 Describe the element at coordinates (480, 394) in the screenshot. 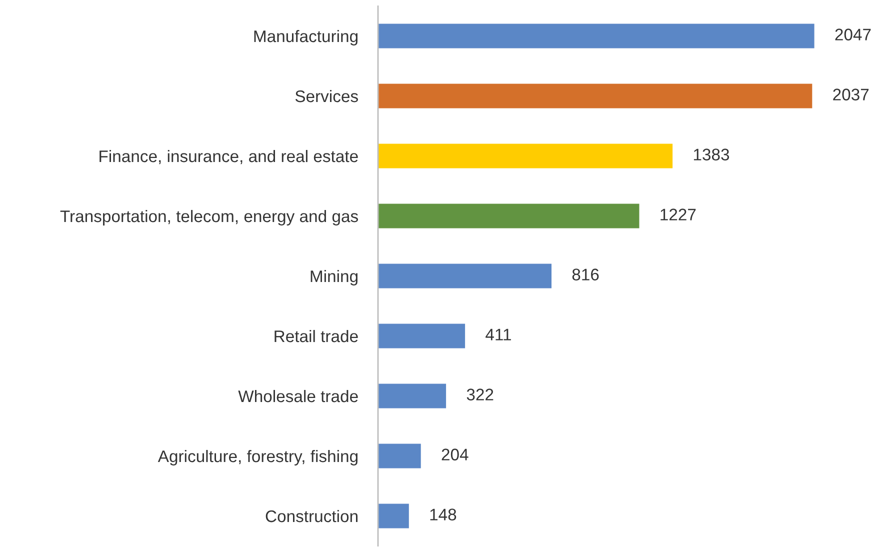

I see `data-label: 322` at that location.